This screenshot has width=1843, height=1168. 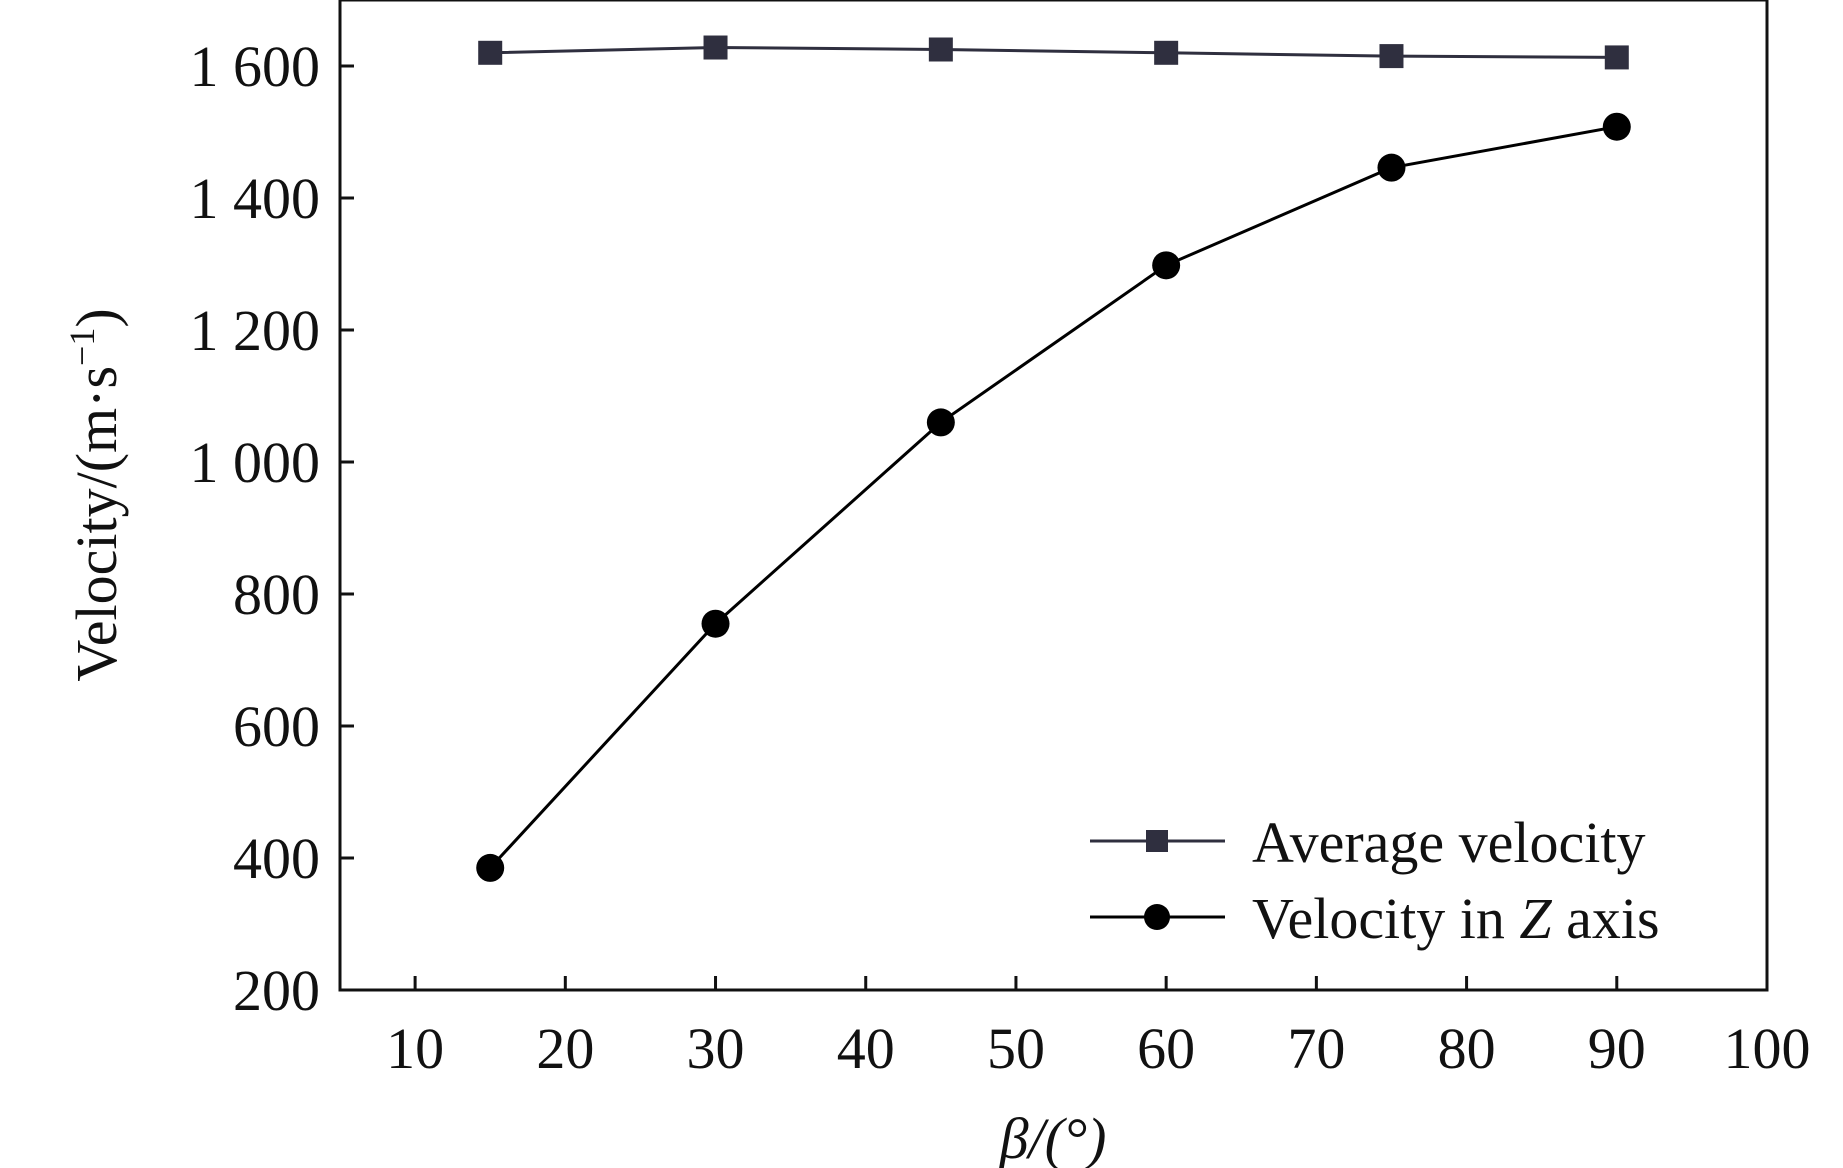 What do you see at coordinates (1375, 880) in the screenshot?
I see `legend: Average velocity Velocity in Z axis` at bounding box center [1375, 880].